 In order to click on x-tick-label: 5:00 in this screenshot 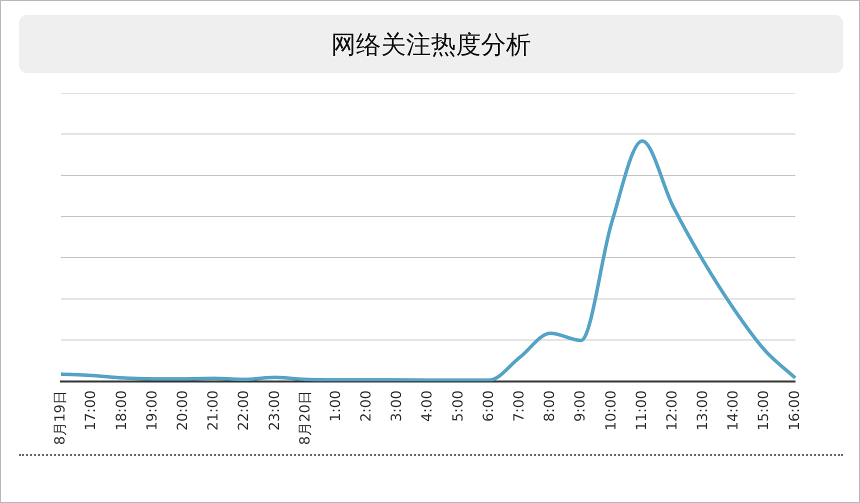, I will do `click(458, 406)`.